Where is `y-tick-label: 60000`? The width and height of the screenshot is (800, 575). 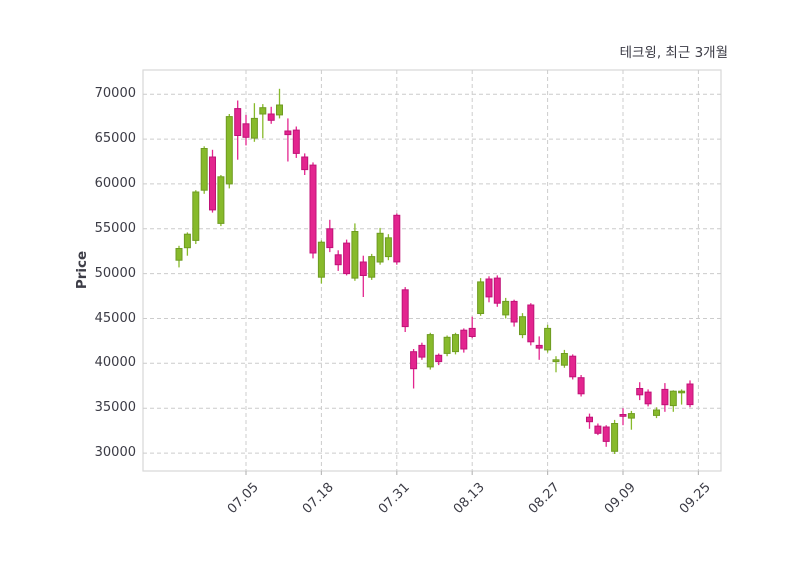
y-tick-label: 60000 is located at coordinates (115, 183).